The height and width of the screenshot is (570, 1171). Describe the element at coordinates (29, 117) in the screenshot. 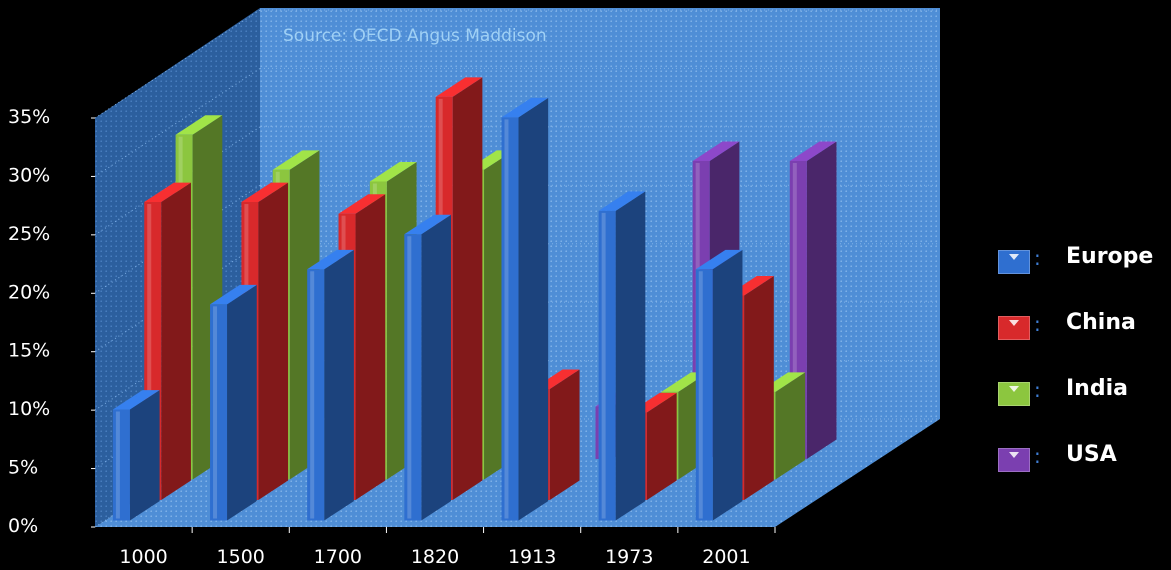

I see `y-tick-label: 35%` at that location.